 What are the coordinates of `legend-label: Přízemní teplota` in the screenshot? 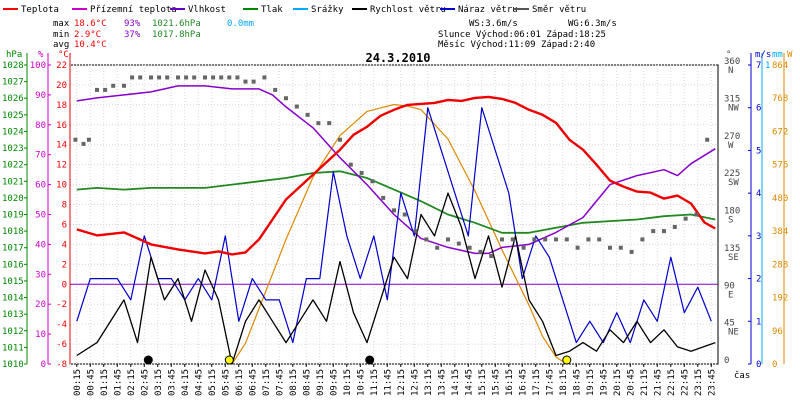 It's located at (133, 10).